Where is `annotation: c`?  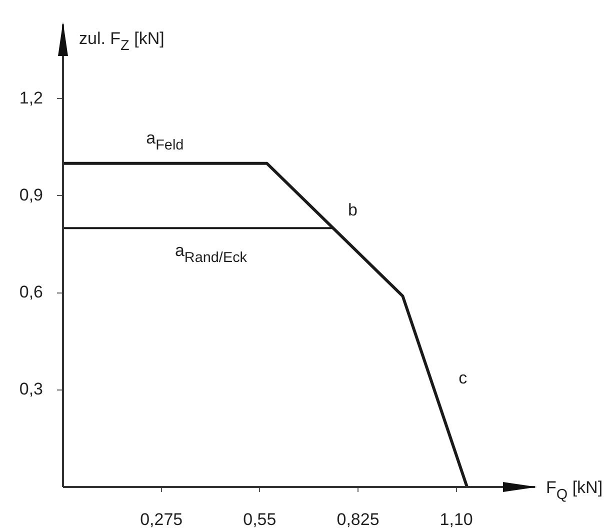
annotation: c is located at coordinates (463, 378).